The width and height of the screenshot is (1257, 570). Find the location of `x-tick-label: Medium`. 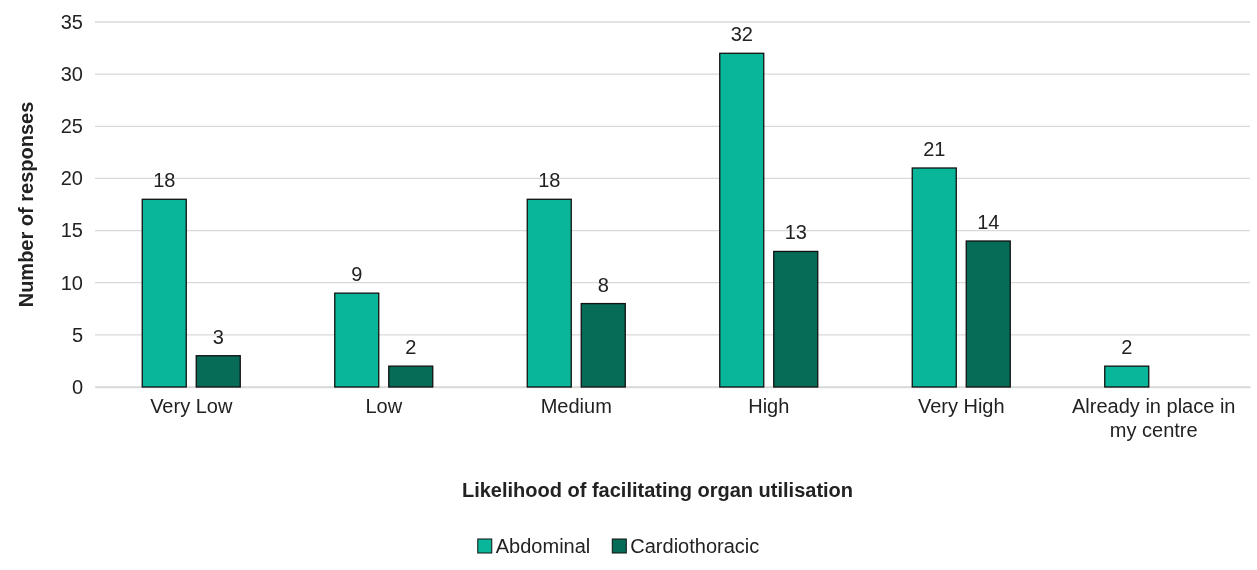

x-tick-label: Medium is located at coordinates (576, 406).